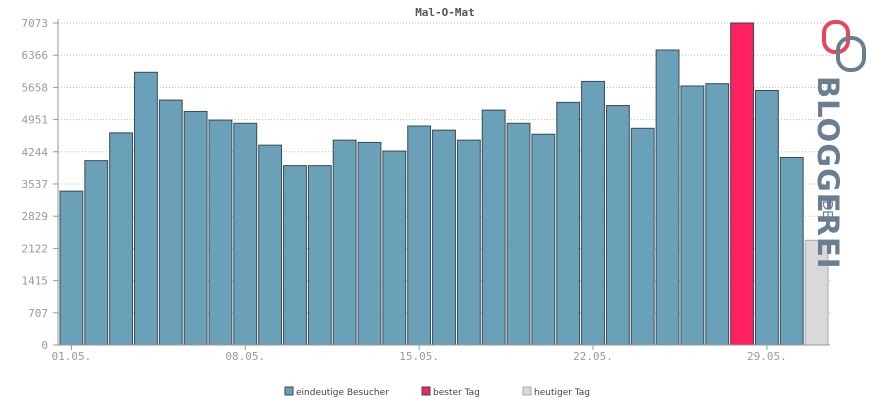  What do you see at coordinates (826, 207) in the screenshot?
I see `logo-suffix: .DE` at bounding box center [826, 207].